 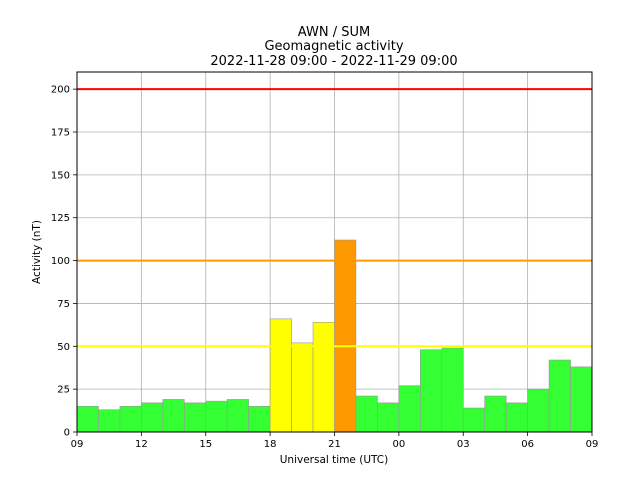 I want to click on x-tick-label: 06, so click(x=527, y=444).